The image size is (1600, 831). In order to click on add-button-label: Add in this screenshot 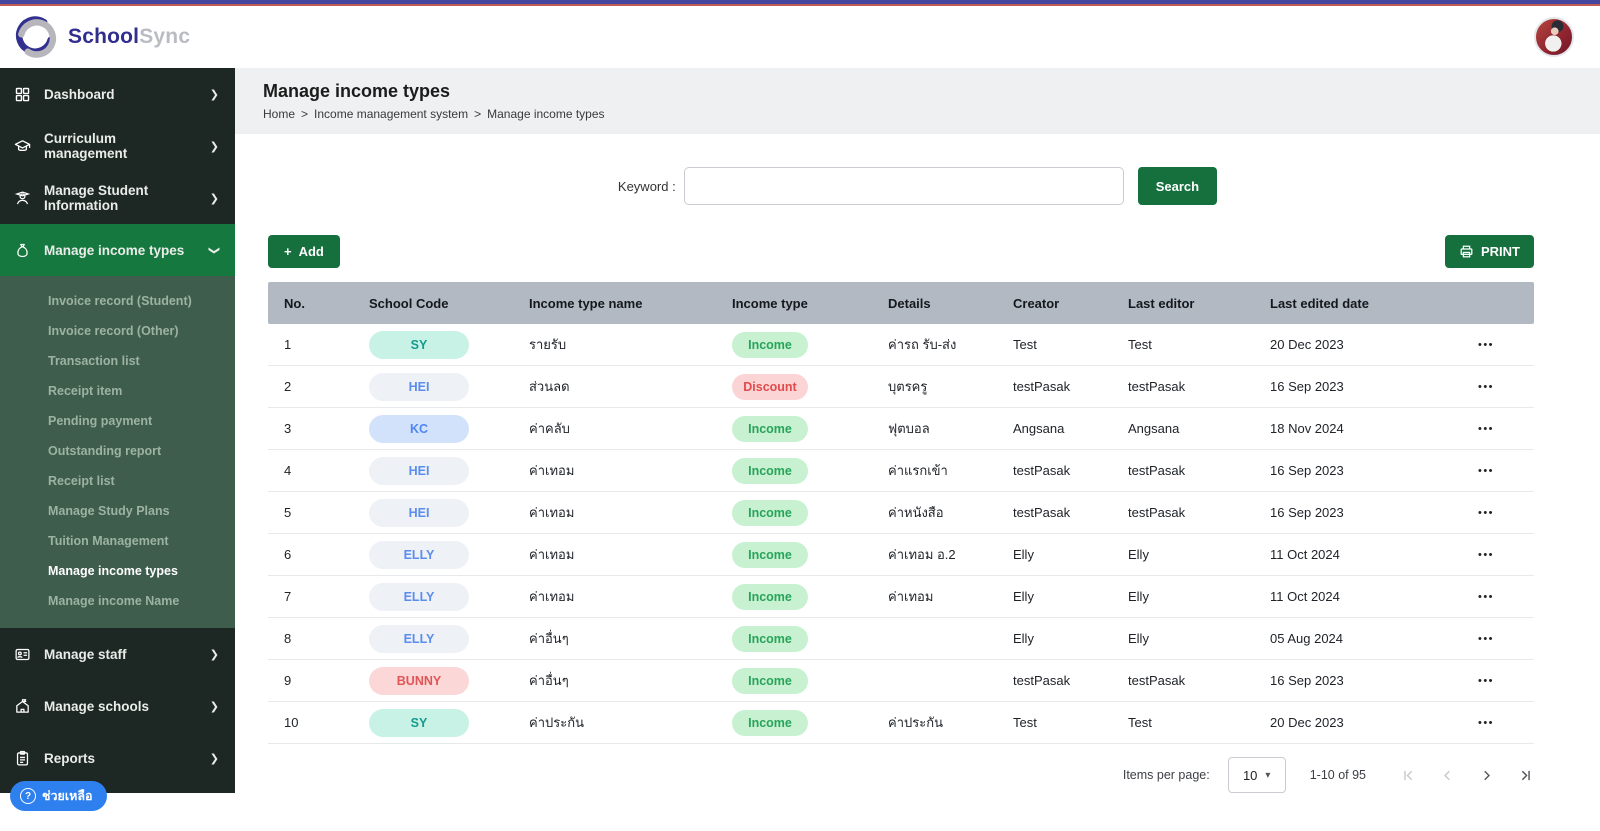, I will do `click(311, 251)`.